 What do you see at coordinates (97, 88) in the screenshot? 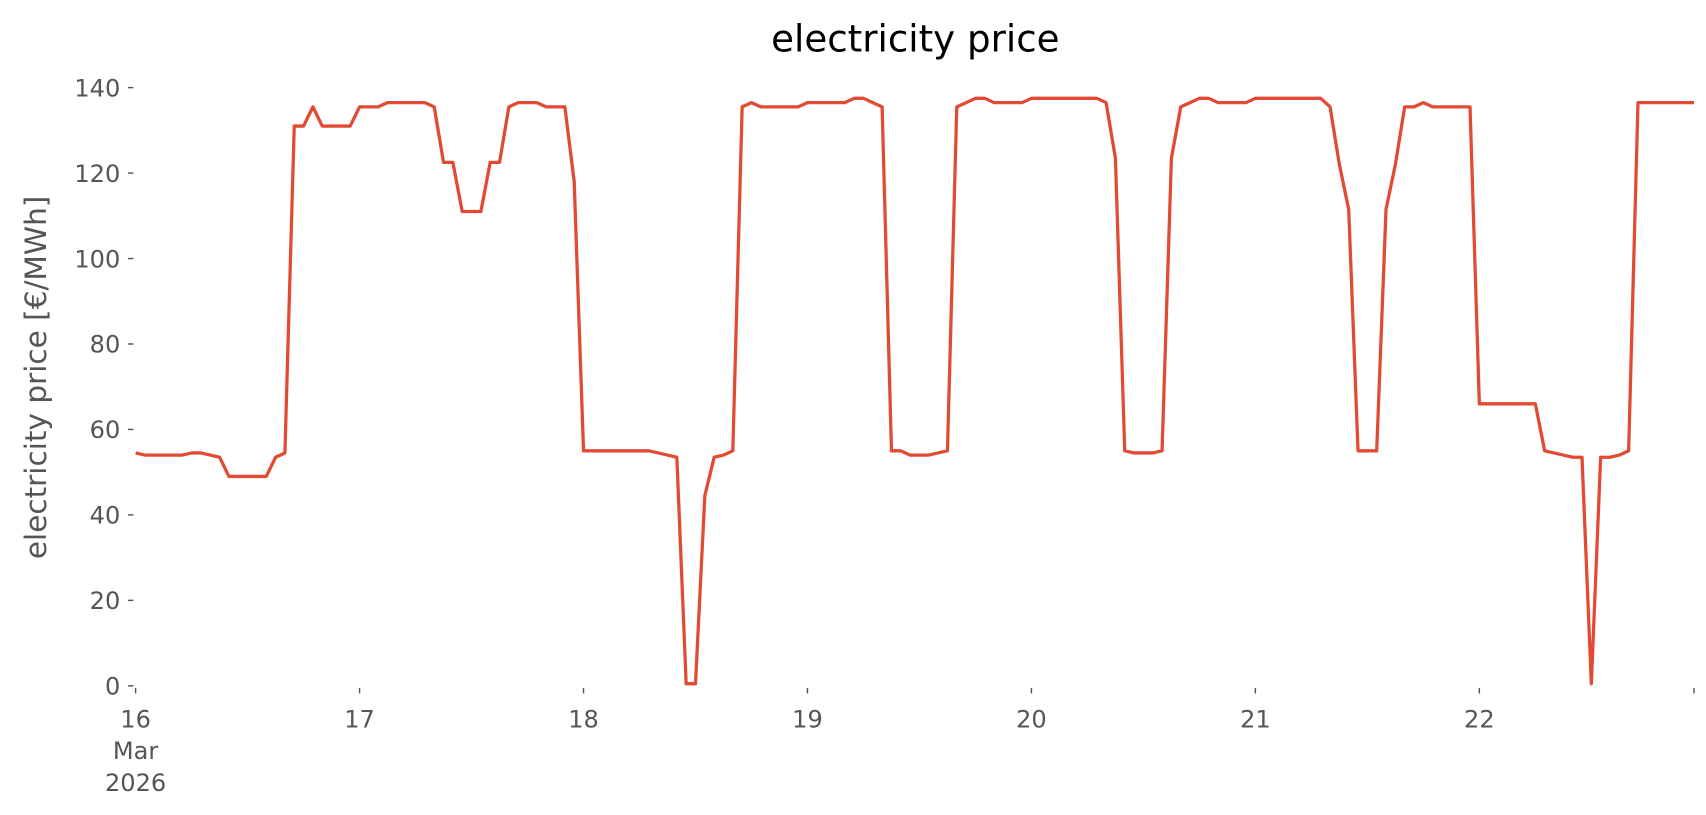
I see `y-tick-label: 140` at bounding box center [97, 88].